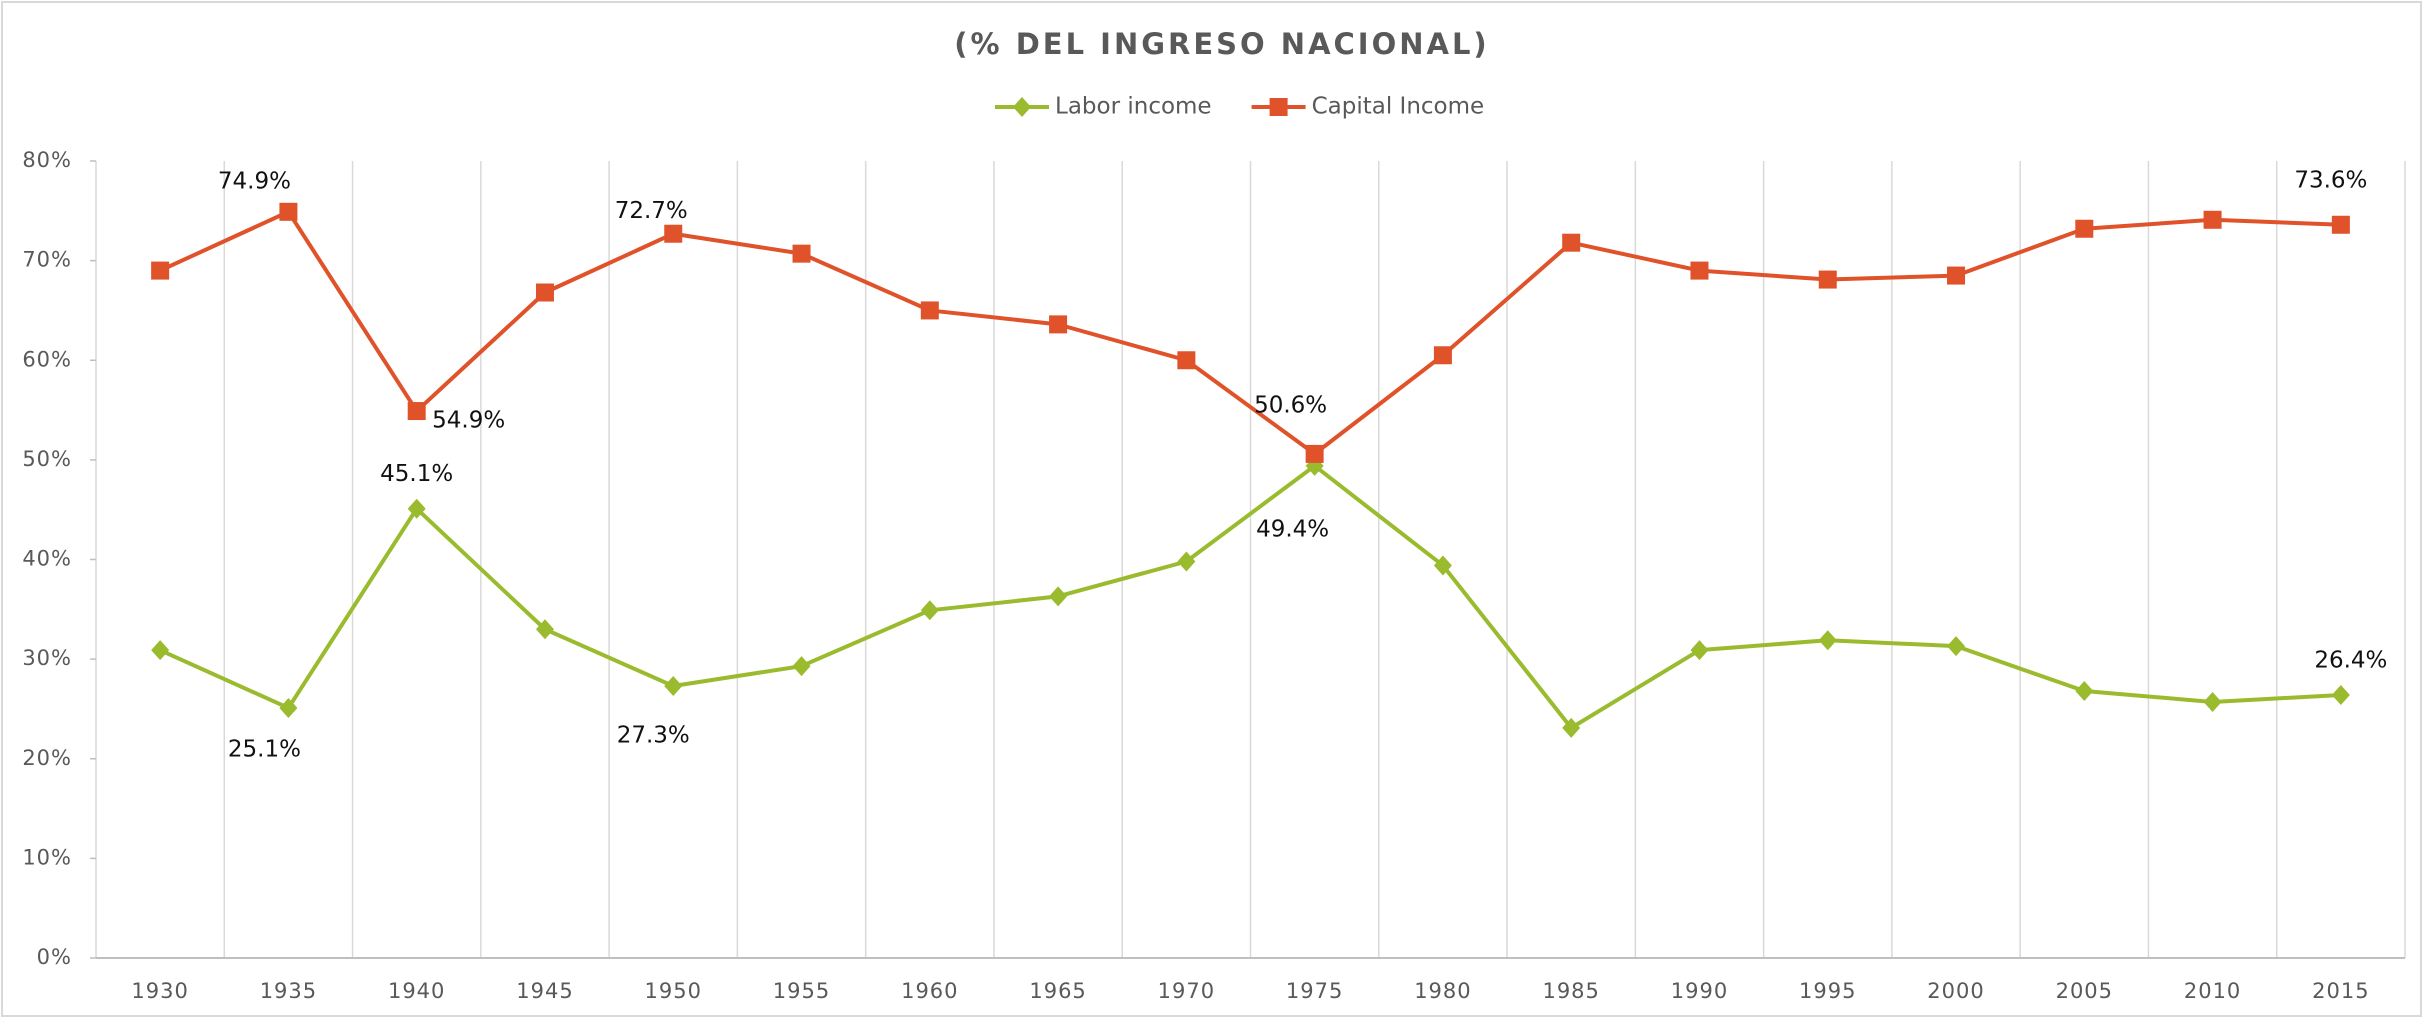 This screenshot has width=2423, height=1018. Describe the element at coordinates (1186, 991) in the screenshot. I see `x-tick-label: 1970` at that location.